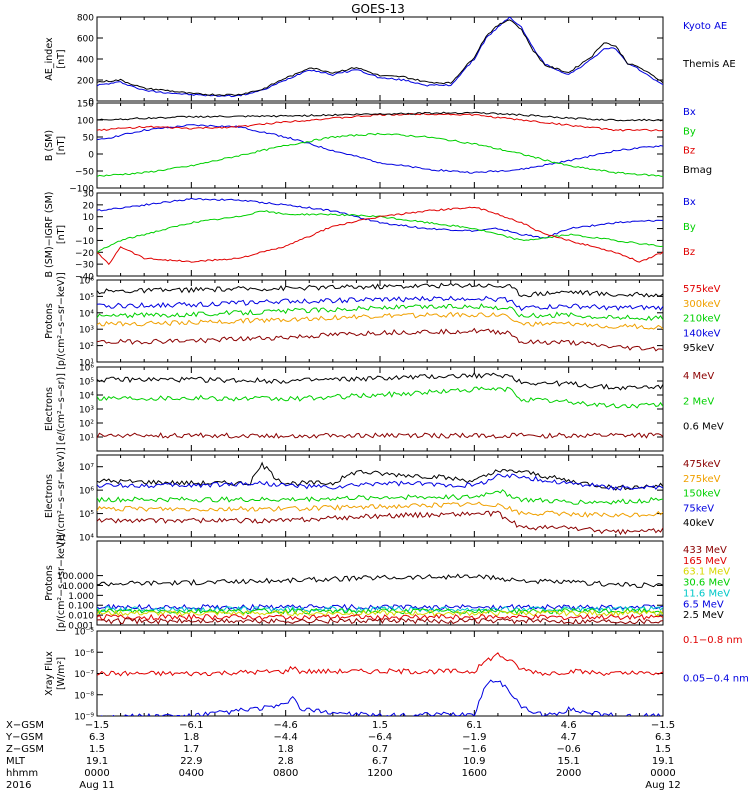 The width and height of the screenshot is (750, 804). Describe the element at coordinates (85, 82) in the screenshot. I see `y-tick-label: 200` at that location.